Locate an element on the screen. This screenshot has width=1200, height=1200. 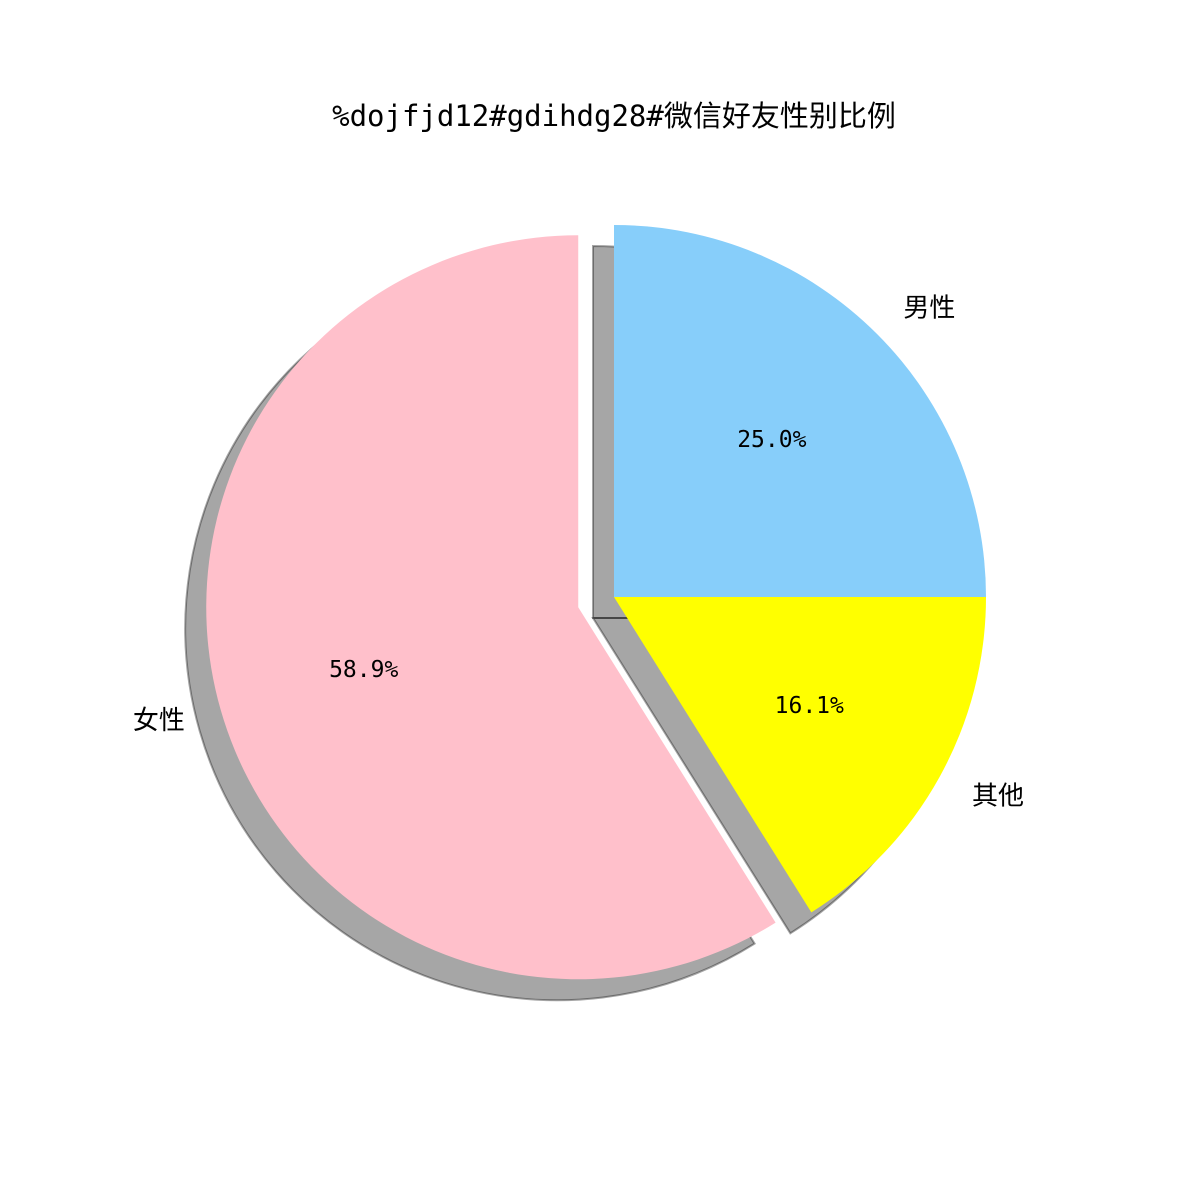
slice-category-label-1: 其他 is located at coordinates (998, 796).